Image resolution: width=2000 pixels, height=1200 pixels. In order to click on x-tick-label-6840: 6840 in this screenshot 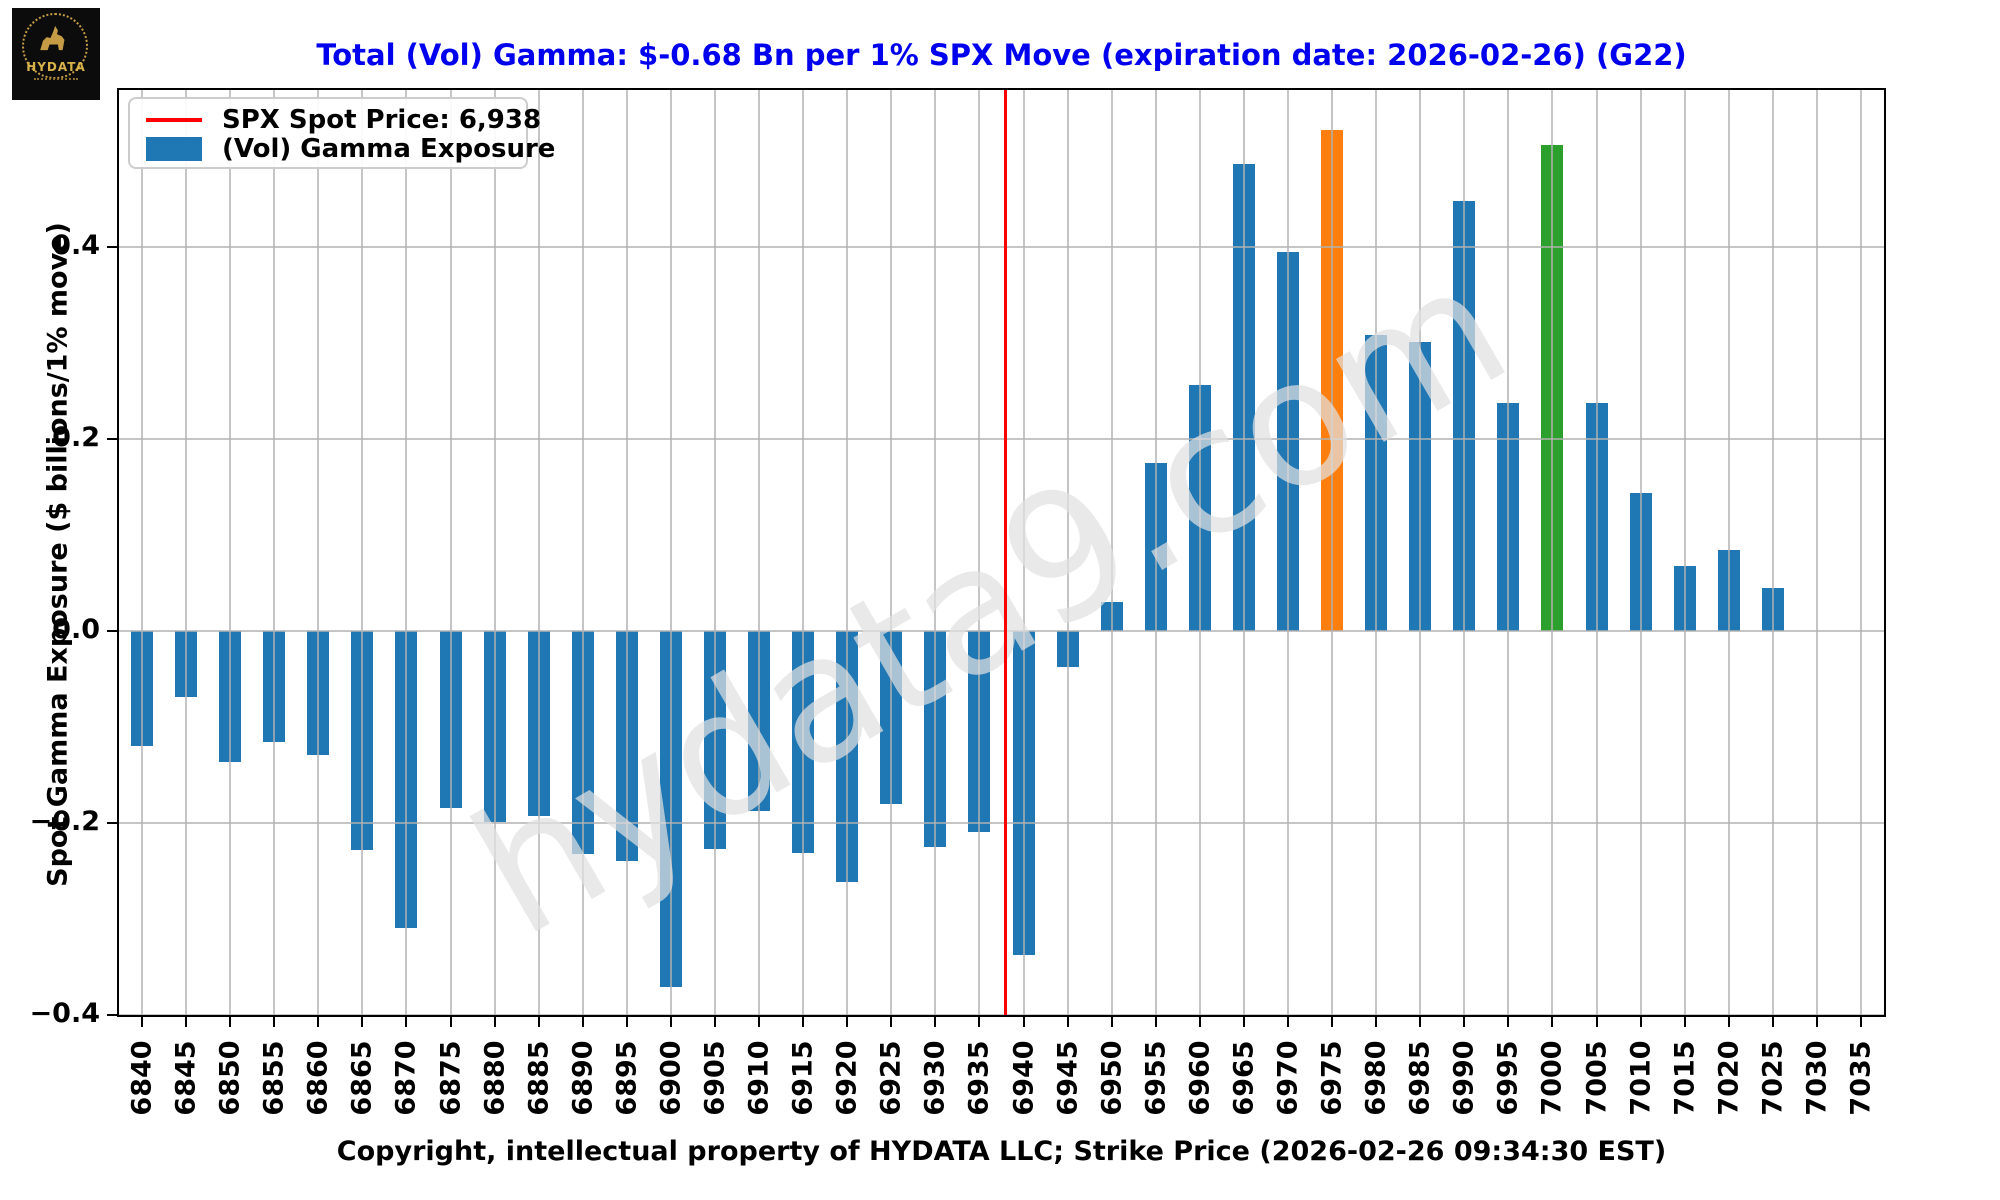, I will do `click(142, 1078)`.